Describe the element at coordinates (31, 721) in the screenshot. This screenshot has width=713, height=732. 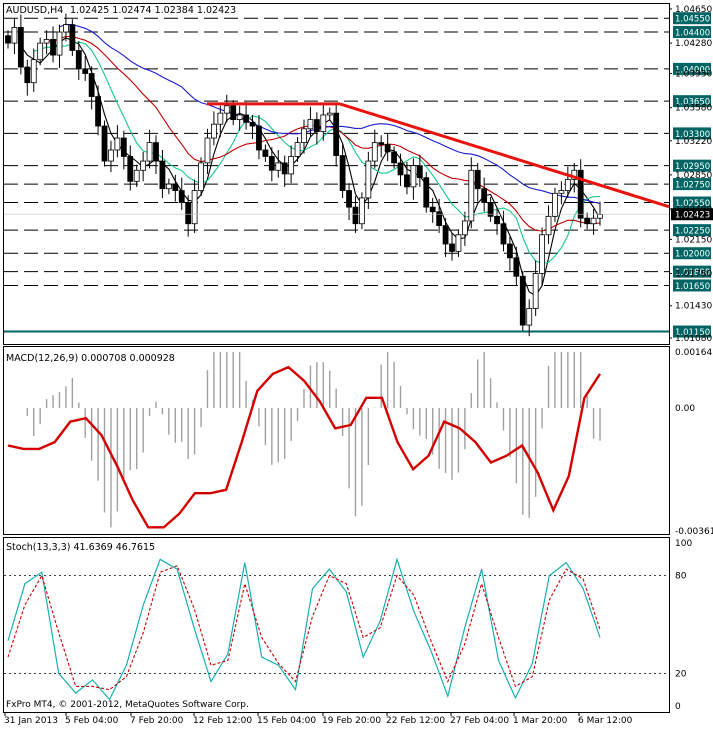
I see `time-tick-label: 31 Jan 2013` at that location.